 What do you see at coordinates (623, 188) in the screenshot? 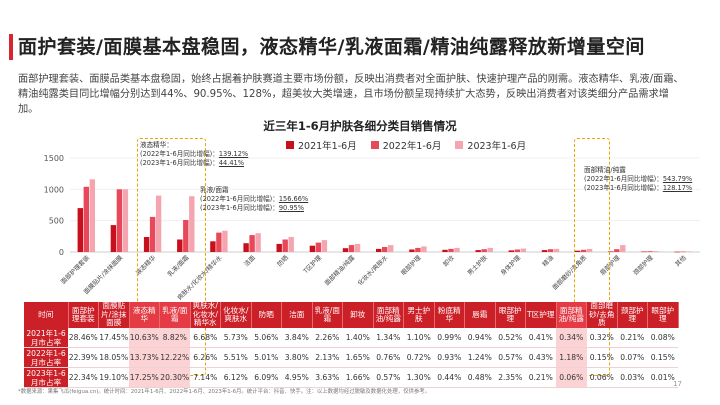
I see `annotation-oil-label2: (2023年1-6月同比增幅)：` at bounding box center [623, 188].